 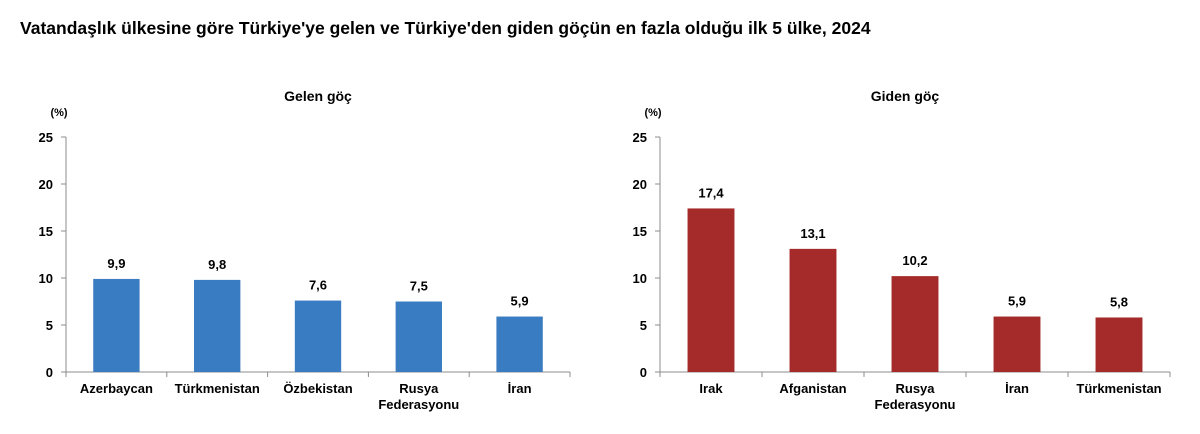 I want to click on data-label: 9,9, so click(x=116, y=263).